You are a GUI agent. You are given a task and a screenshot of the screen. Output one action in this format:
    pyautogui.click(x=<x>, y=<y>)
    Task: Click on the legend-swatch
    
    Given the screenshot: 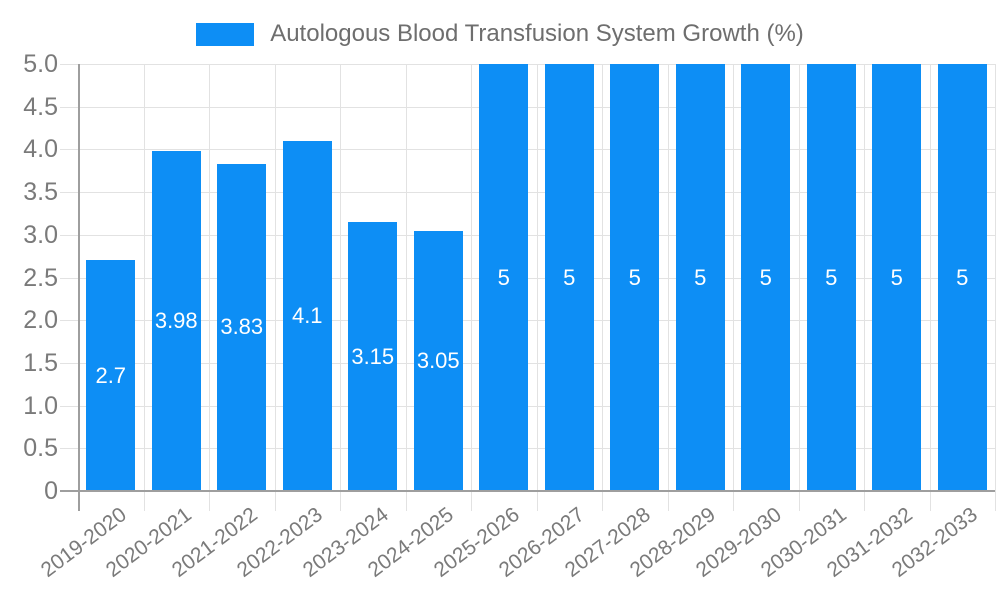 What is the action you would take?
    pyautogui.click(x=225, y=34)
    